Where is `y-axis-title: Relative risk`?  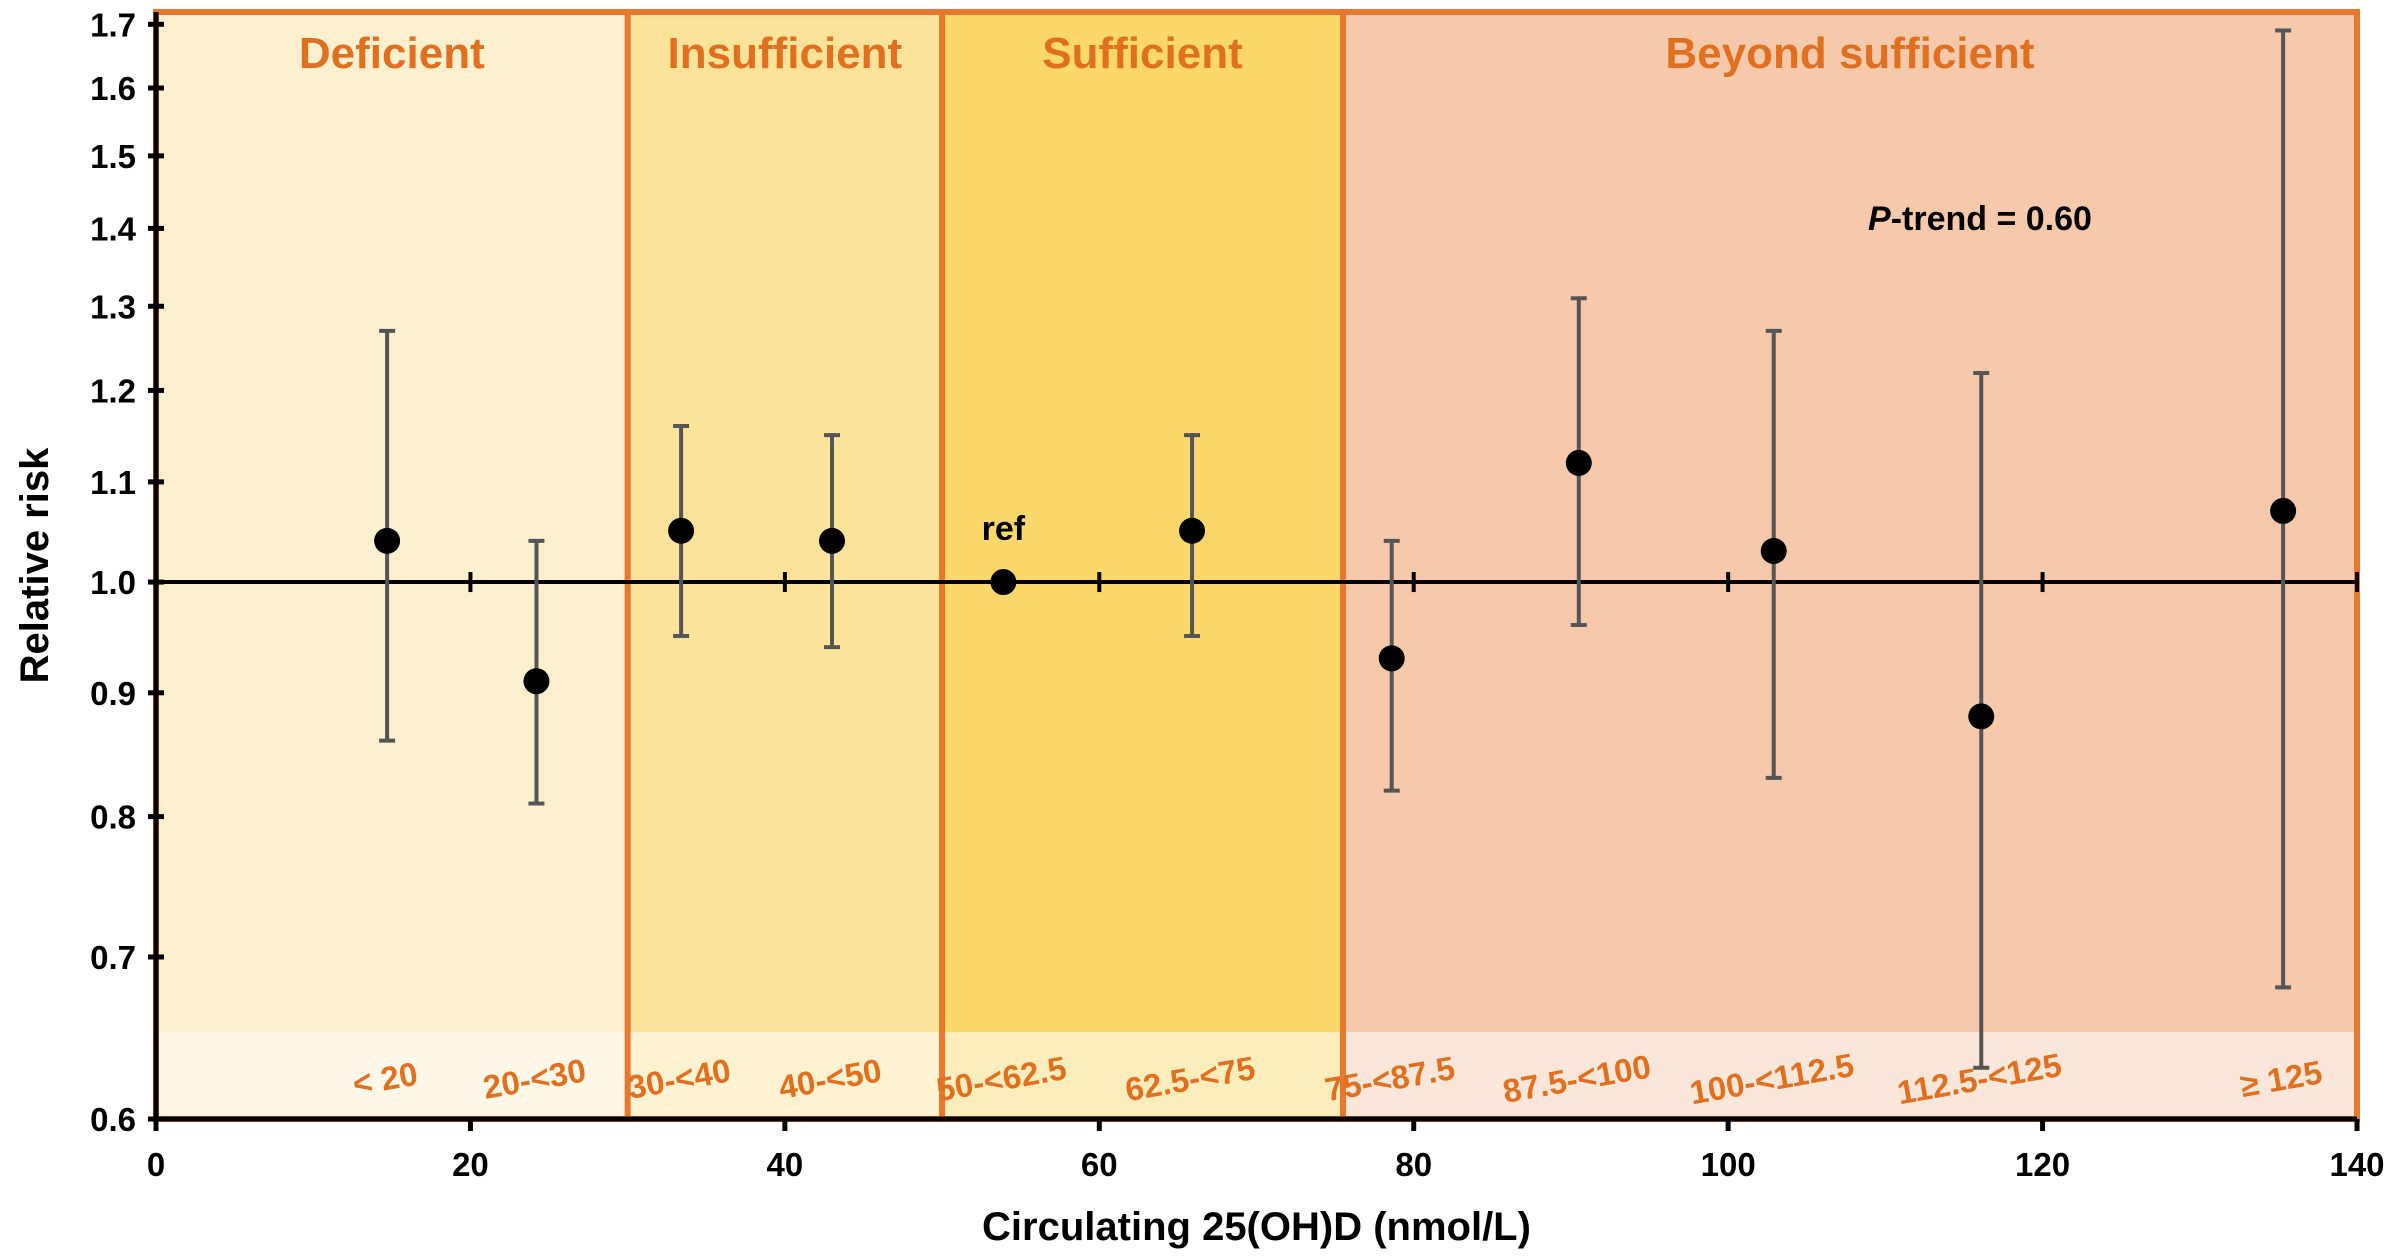 y-axis-title: Relative risk is located at coordinates (35, 565).